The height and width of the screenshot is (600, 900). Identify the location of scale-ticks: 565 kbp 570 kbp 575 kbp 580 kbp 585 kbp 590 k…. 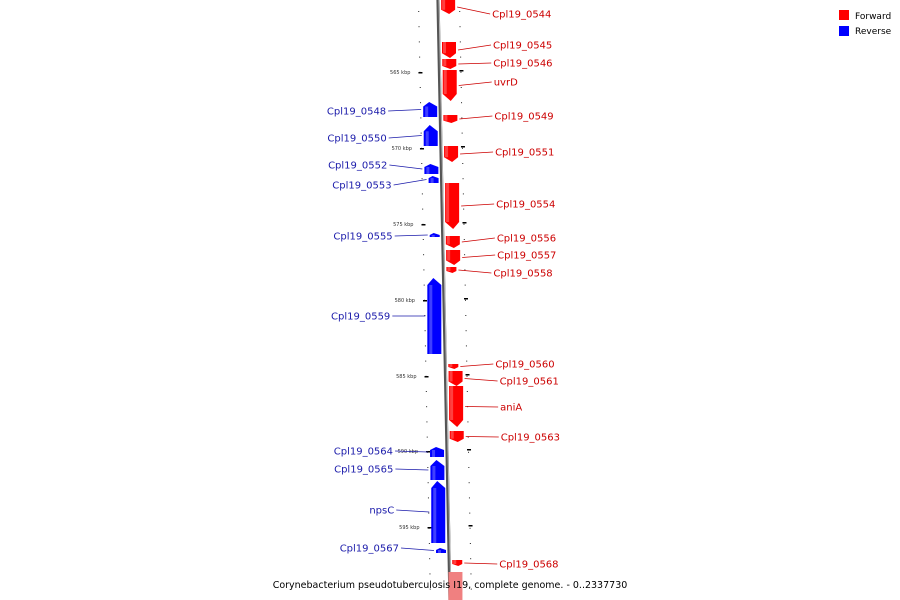
(431, 300).